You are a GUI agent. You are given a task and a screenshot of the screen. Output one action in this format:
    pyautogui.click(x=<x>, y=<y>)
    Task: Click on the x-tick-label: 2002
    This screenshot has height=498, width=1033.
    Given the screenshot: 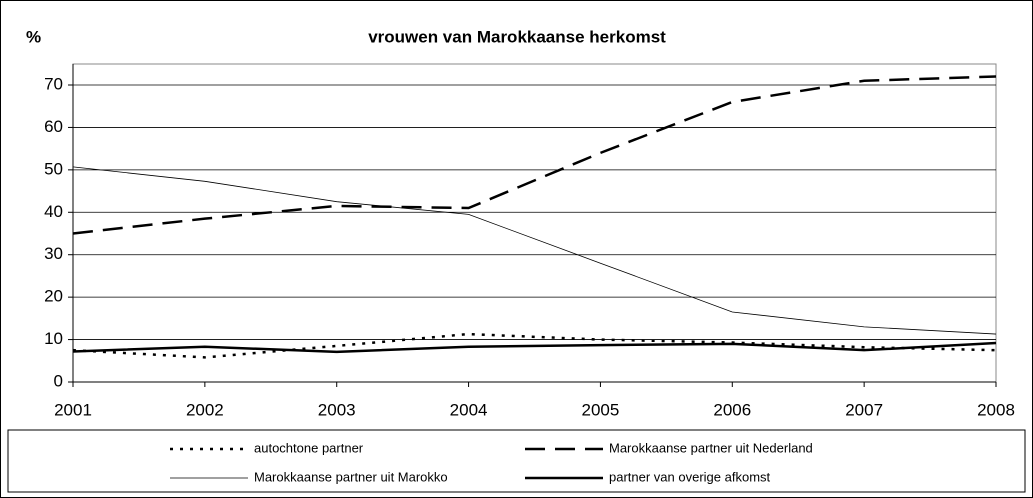 What is the action you would take?
    pyautogui.click(x=205, y=409)
    